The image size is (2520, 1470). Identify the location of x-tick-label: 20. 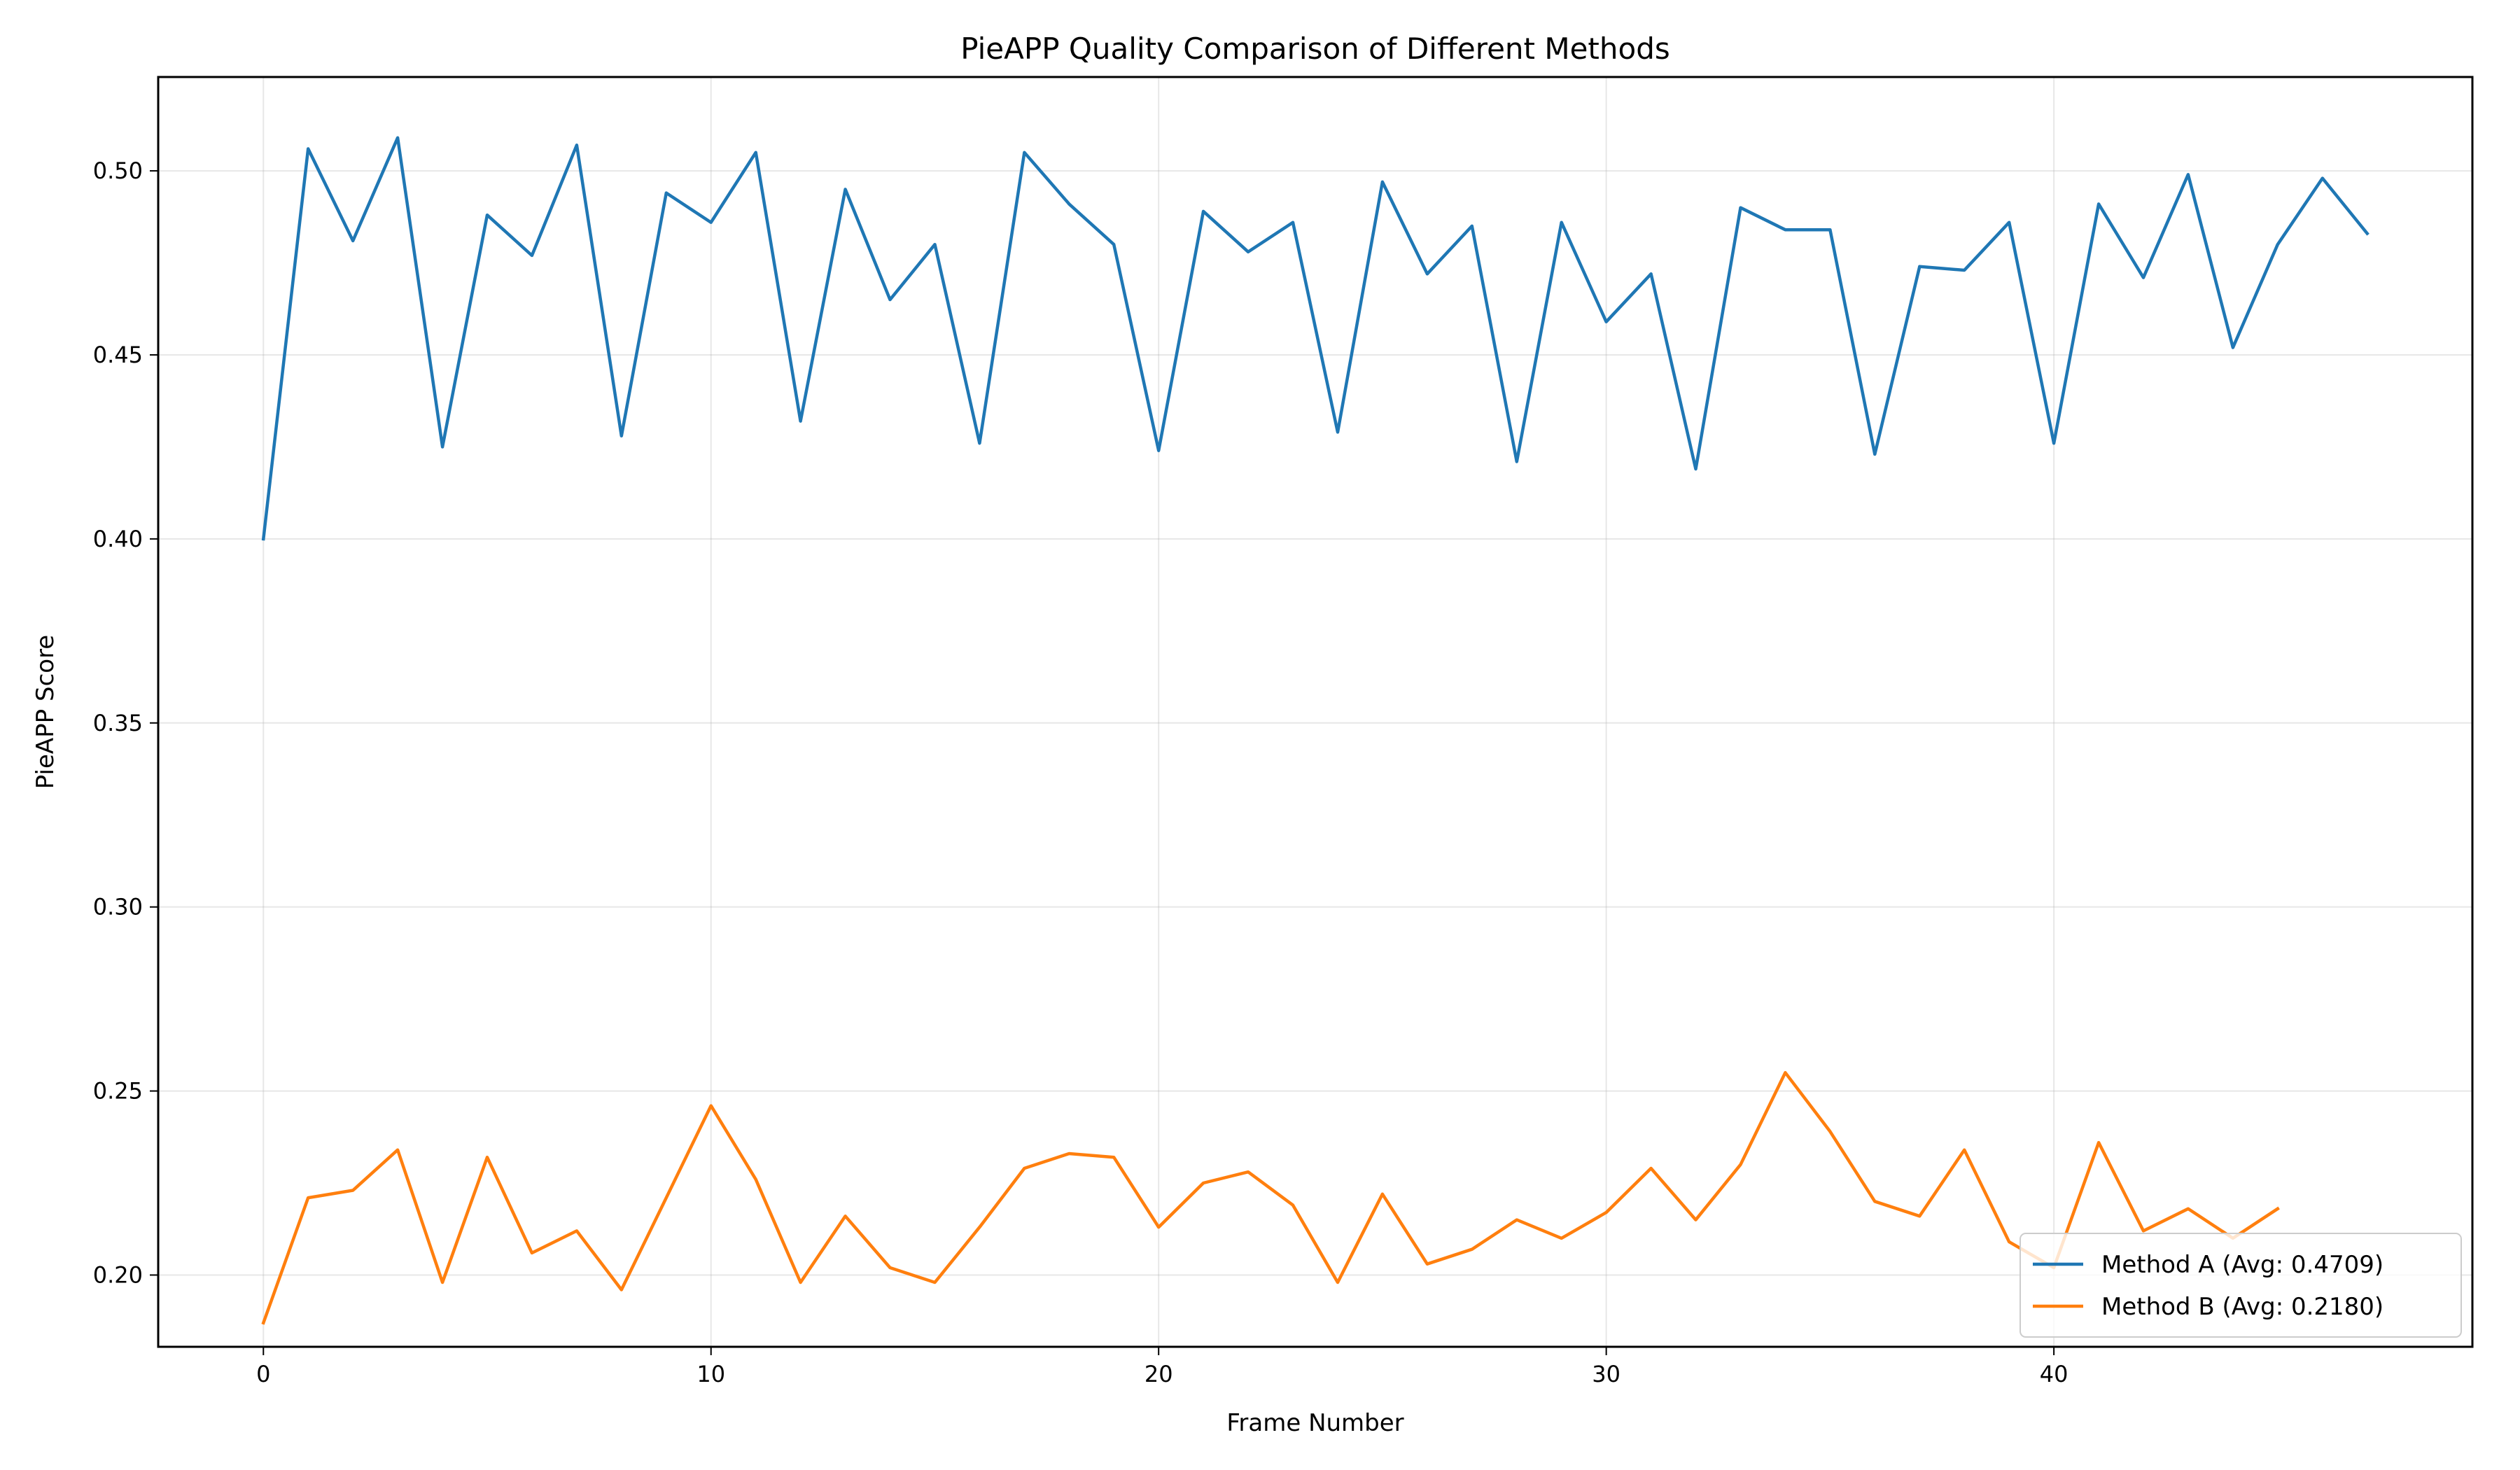
(1158, 1374).